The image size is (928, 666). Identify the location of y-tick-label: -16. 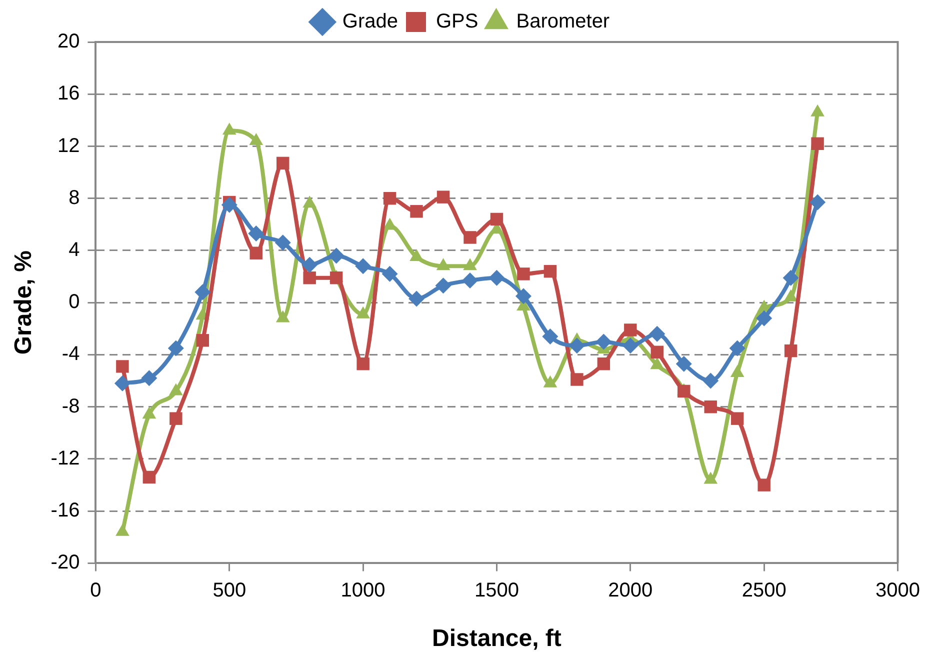
(65, 511).